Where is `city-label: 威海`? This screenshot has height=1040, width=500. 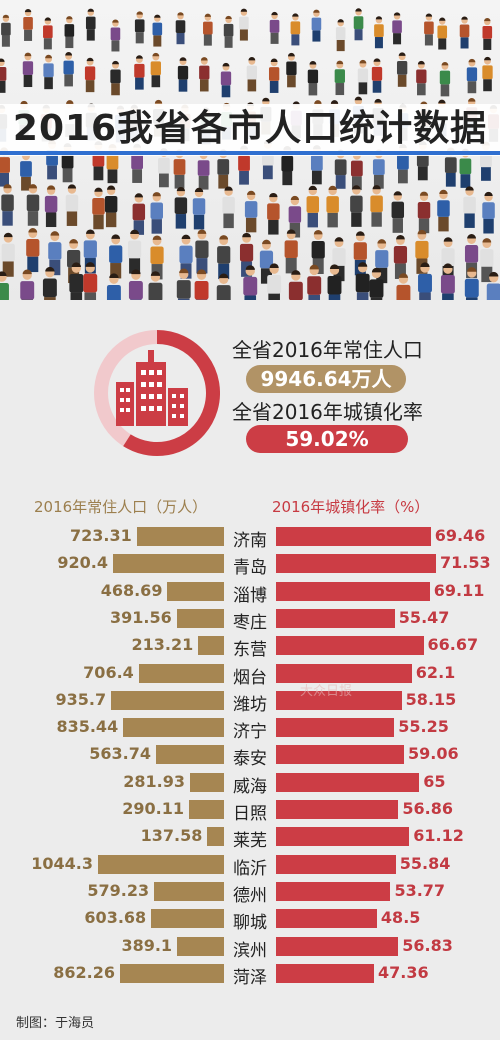 city-label: 威海 is located at coordinates (250, 786).